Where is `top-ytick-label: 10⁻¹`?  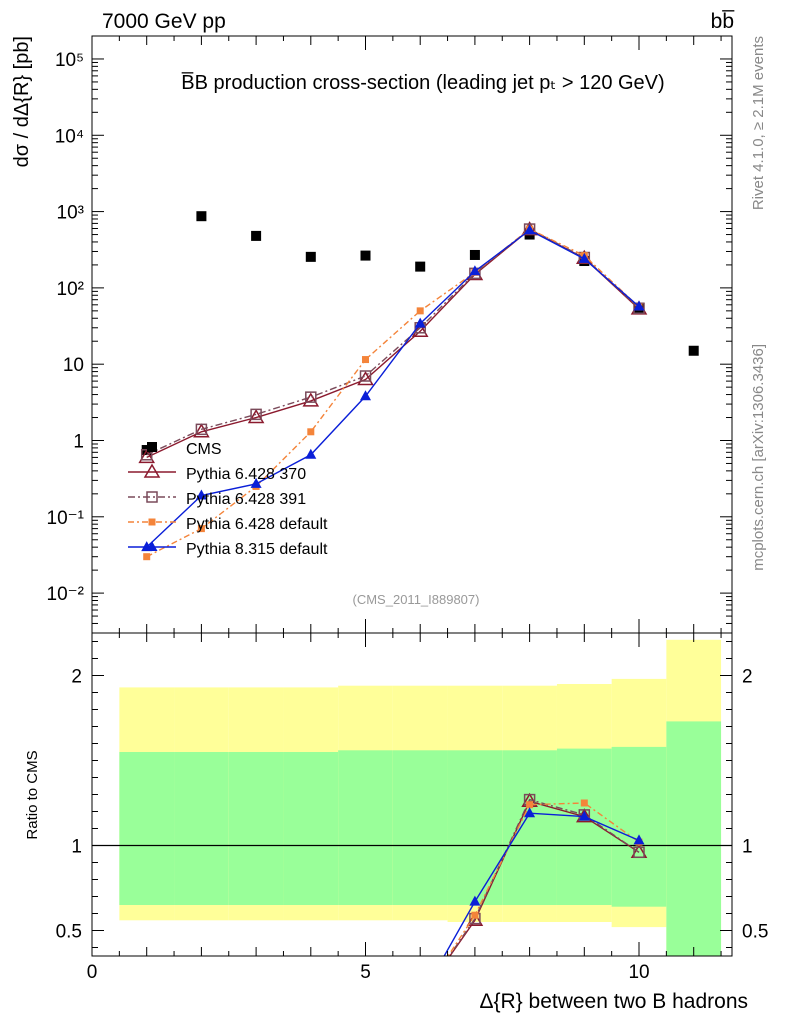 top-ytick-label: 10⁻¹ is located at coordinates (66, 518).